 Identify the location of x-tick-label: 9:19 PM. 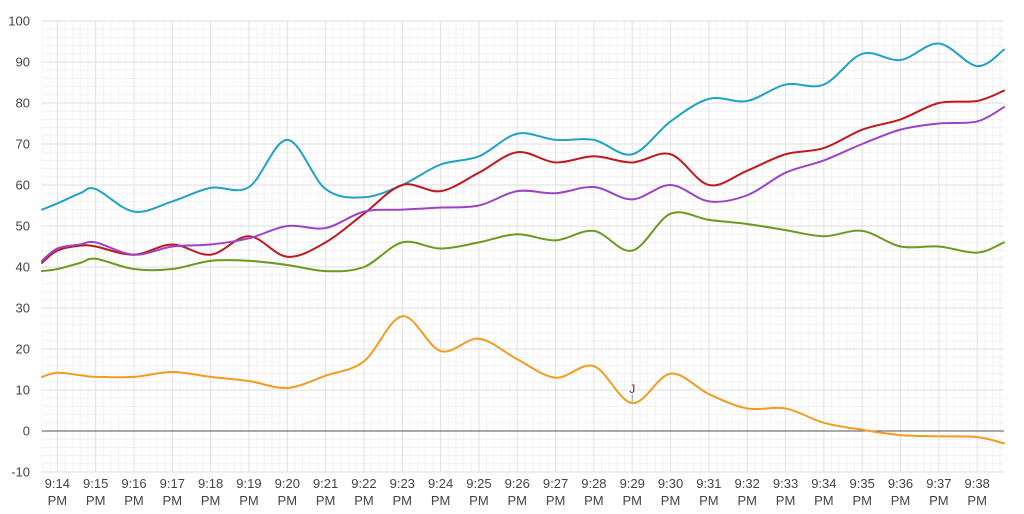
(248, 492).